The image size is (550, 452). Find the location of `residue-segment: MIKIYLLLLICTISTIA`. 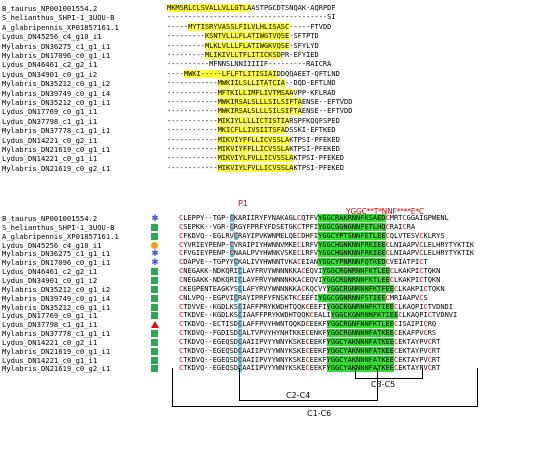

residue-segment: MIKIYLLLLICTISTIA is located at coordinates (253, 120).